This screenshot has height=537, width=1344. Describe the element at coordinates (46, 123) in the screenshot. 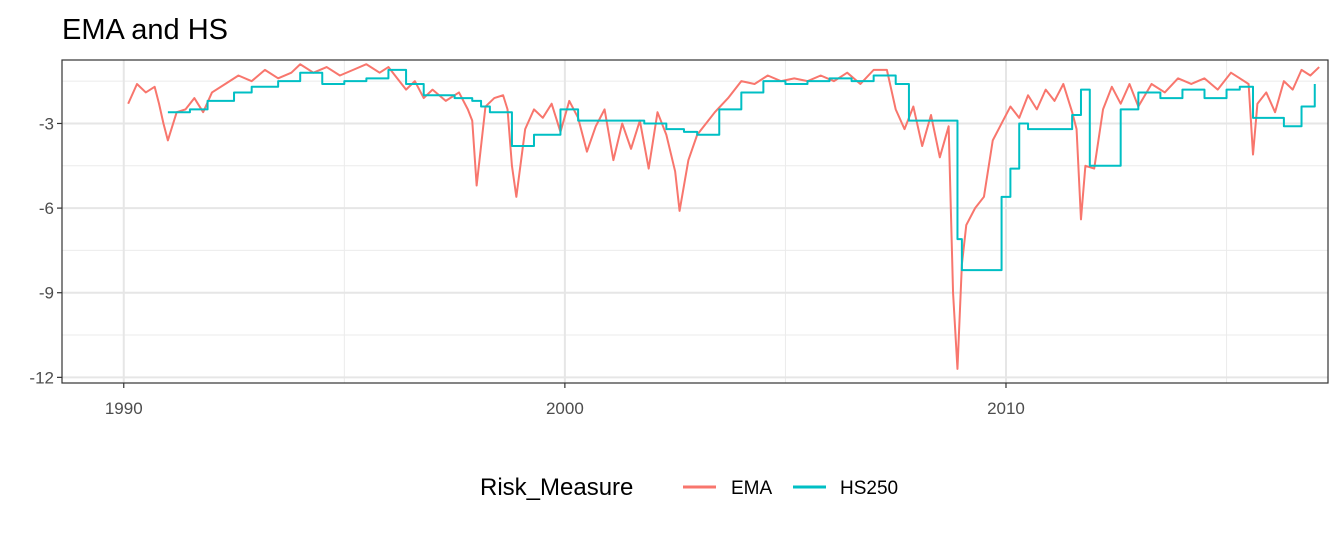

I see `y-tick-label: -3` at that location.